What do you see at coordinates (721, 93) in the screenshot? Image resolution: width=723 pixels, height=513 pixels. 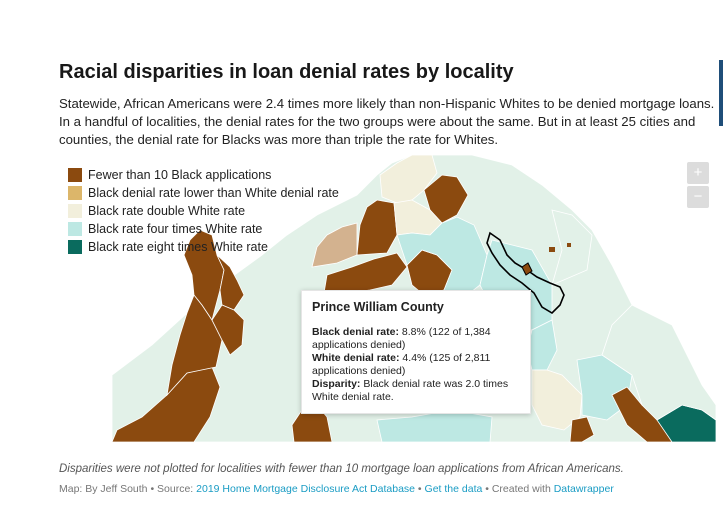 I see `edge-accent-bar` at bounding box center [721, 93].